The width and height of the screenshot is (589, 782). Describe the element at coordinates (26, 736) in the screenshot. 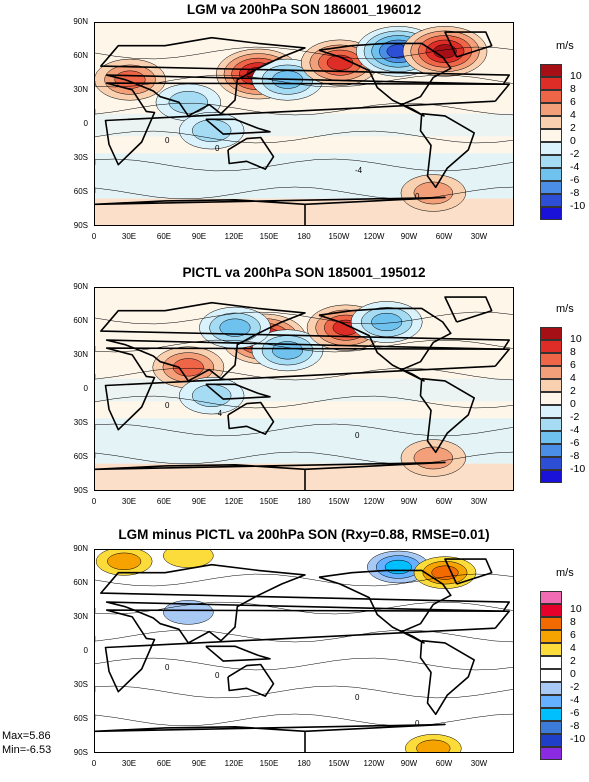

I see `max-value: Max=5.86` at that location.